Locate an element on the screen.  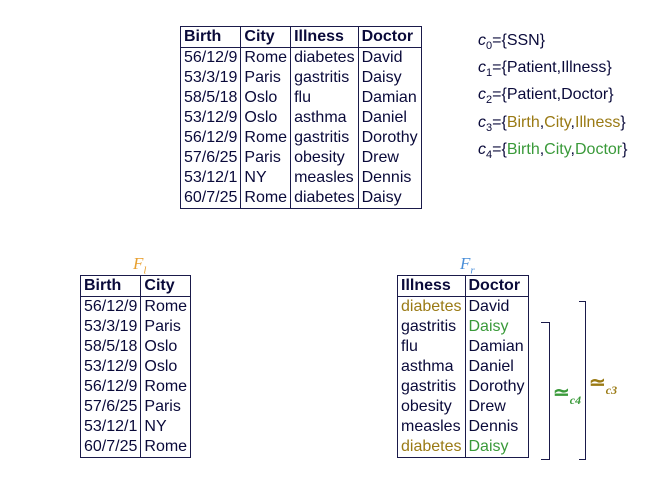
main-table-cell: 53/3/19 is located at coordinates (210, 78).